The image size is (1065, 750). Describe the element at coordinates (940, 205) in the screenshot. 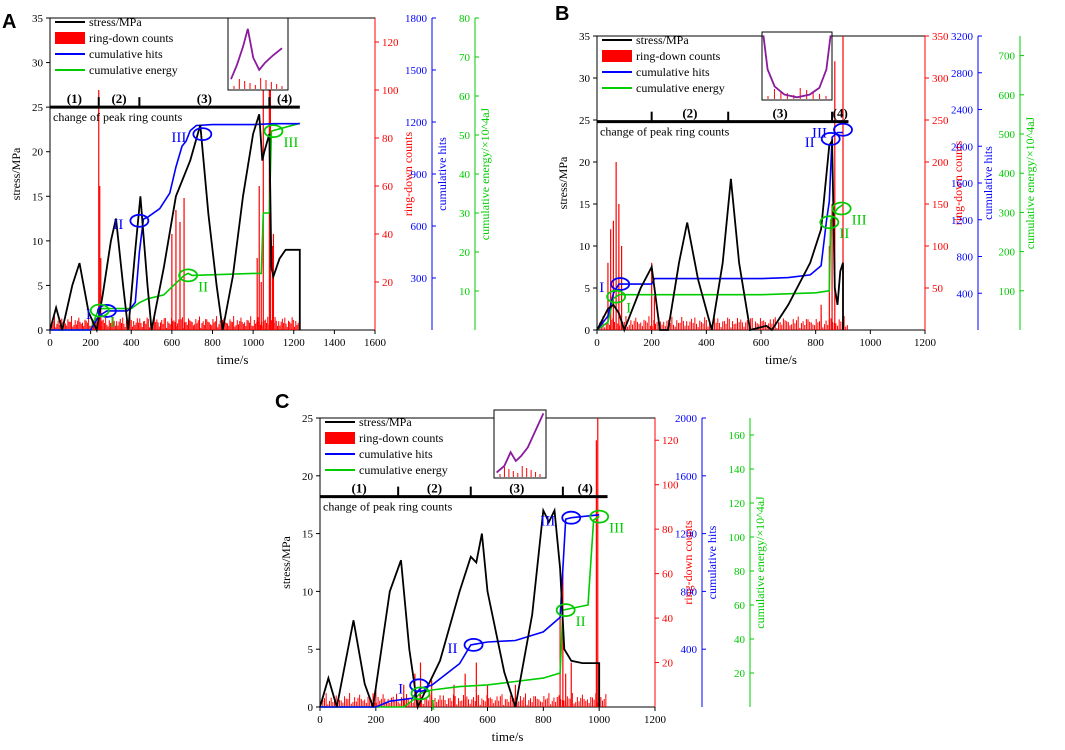

I see `ring-tick-label: 150` at that location.